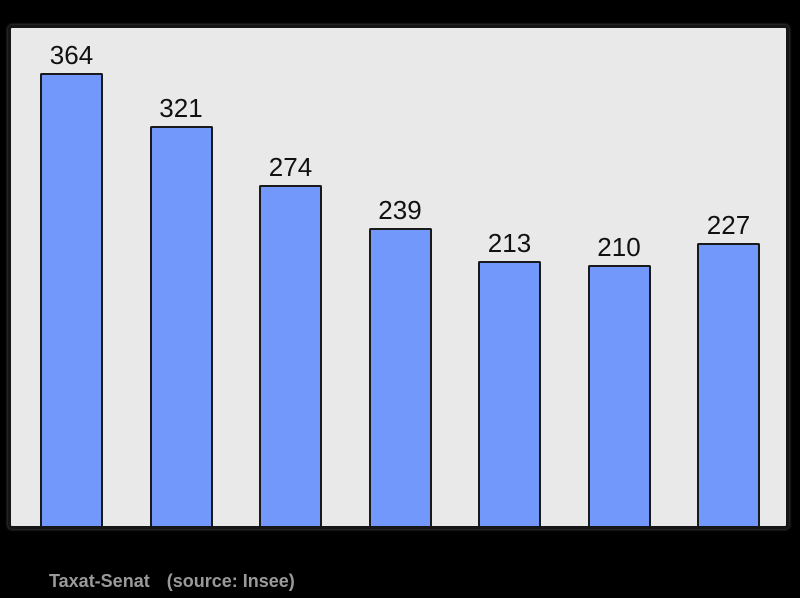 The image size is (800, 598). I want to click on bar-value-label: 274, so click(290, 166).